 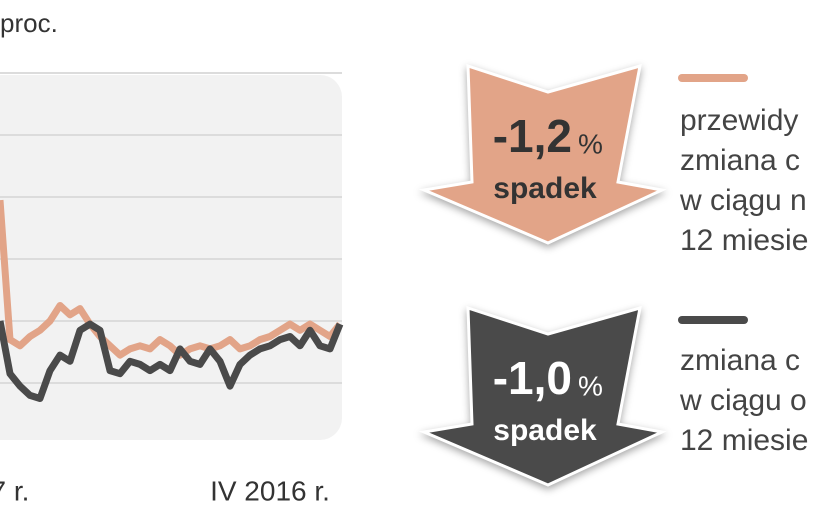 What do you see at coordinates (743, 200) in the screenshot?
I see `annotation-text: w ciągu n` at bounding box center [743, 200].